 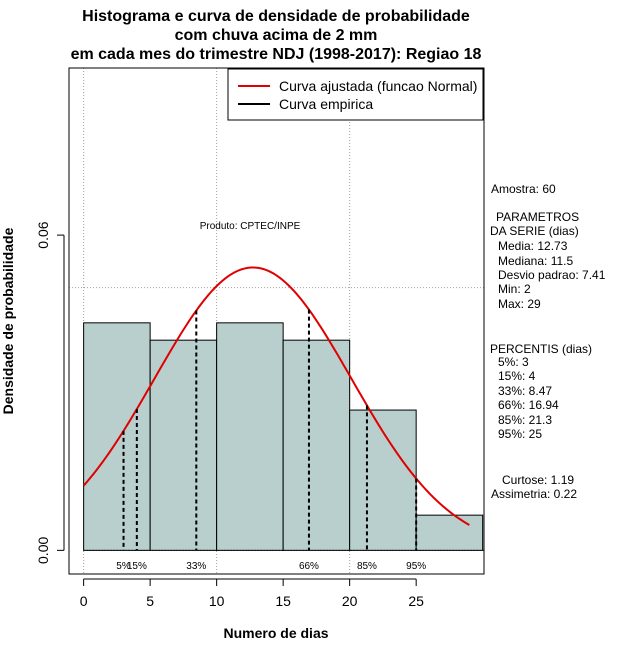 I want to click on x-tick-label: 10, so click(x=217, y=601).